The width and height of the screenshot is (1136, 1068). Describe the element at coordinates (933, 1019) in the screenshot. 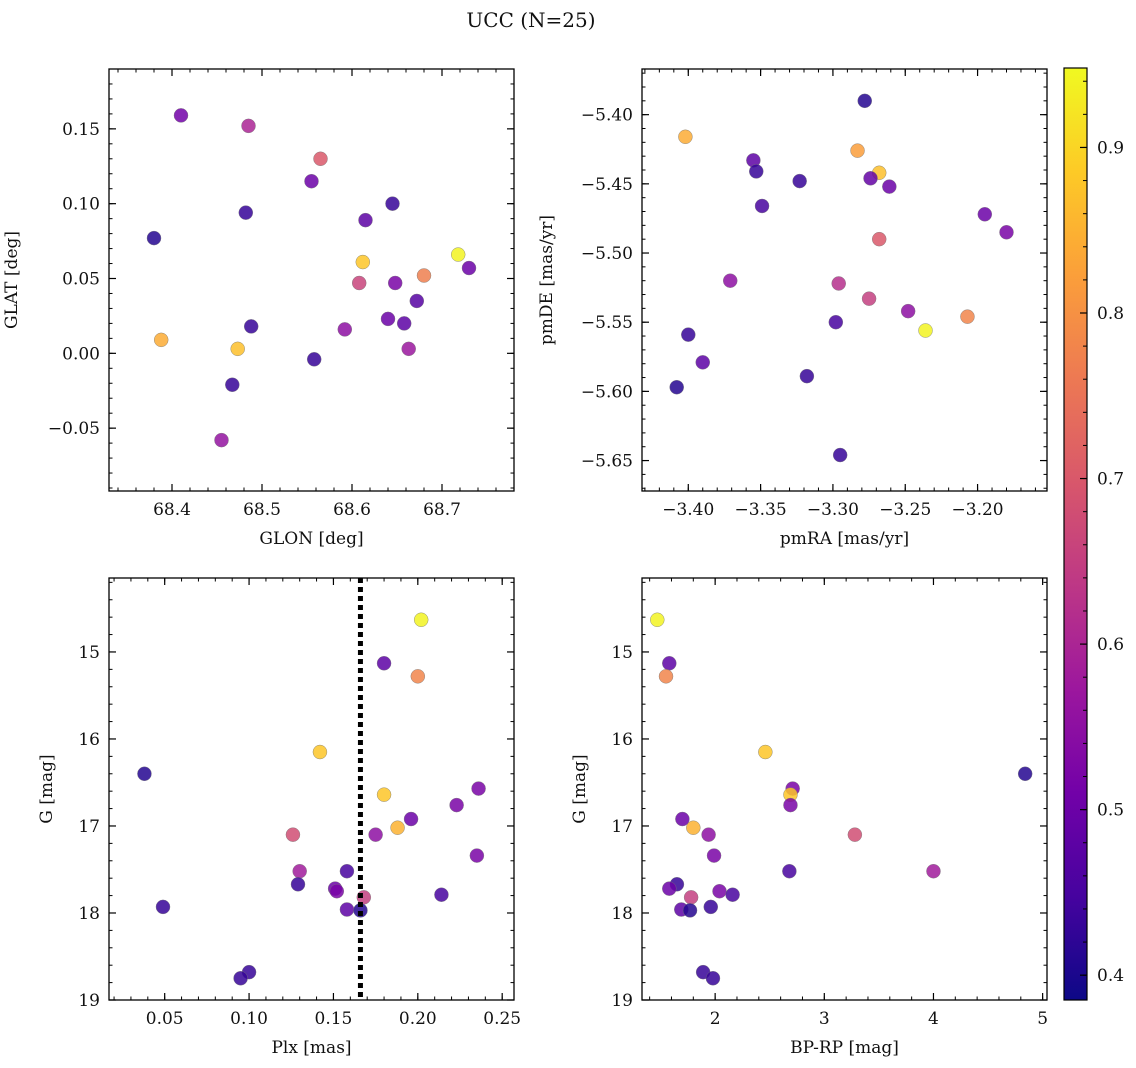

I see `x-tick-label: 4` at that location.